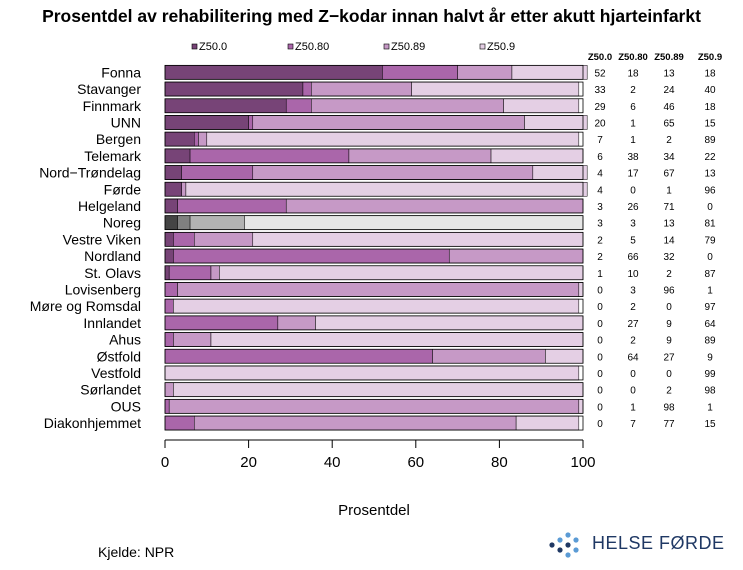 The width and height of the screenshot is (743, 570). I want to click on legend-label-0: Z50.0, so click(213, 47).